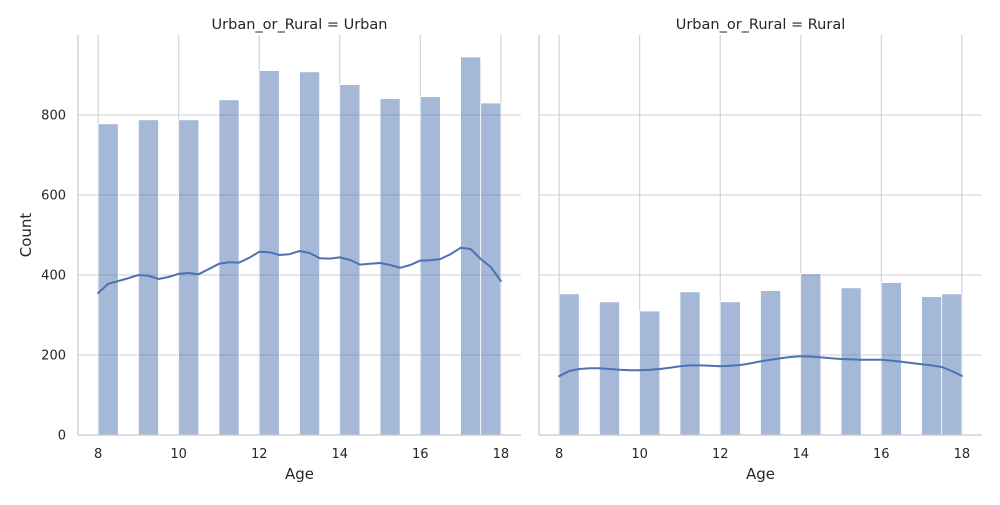 The height and width of the screenshot is (505, 1000). I want to click on facet-title: Urban_or_Rural = Urban, so click(300, 25).